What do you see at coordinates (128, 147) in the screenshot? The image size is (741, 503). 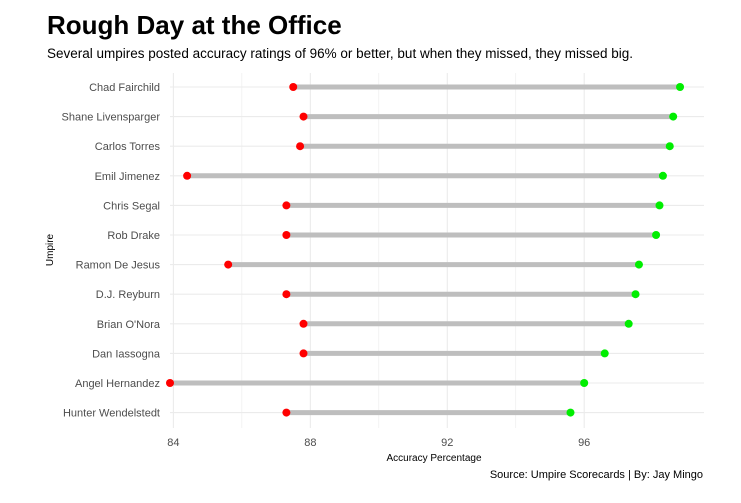 I see `umpire-label: Carlos Torres` at bounding box center [128, 147].